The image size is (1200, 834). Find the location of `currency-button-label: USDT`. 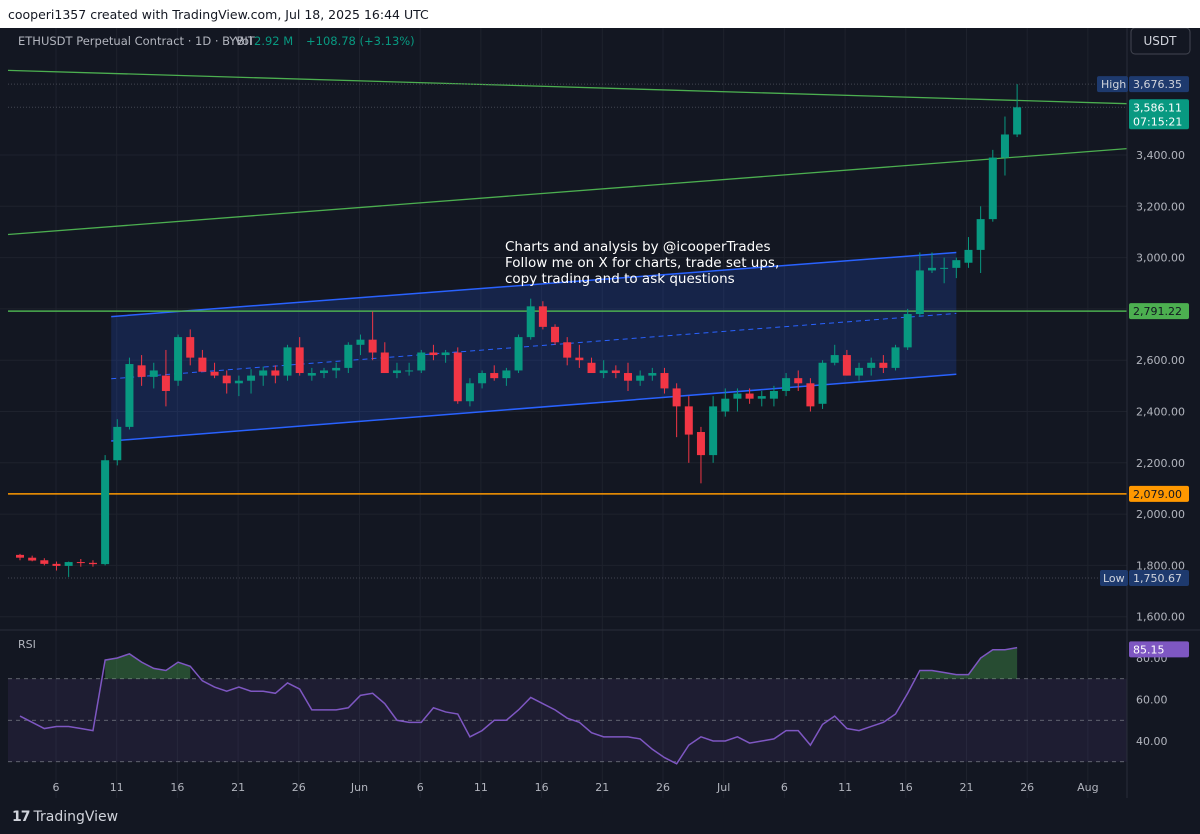

currency-button-label: USDT is located at coordinates (1161, 41).